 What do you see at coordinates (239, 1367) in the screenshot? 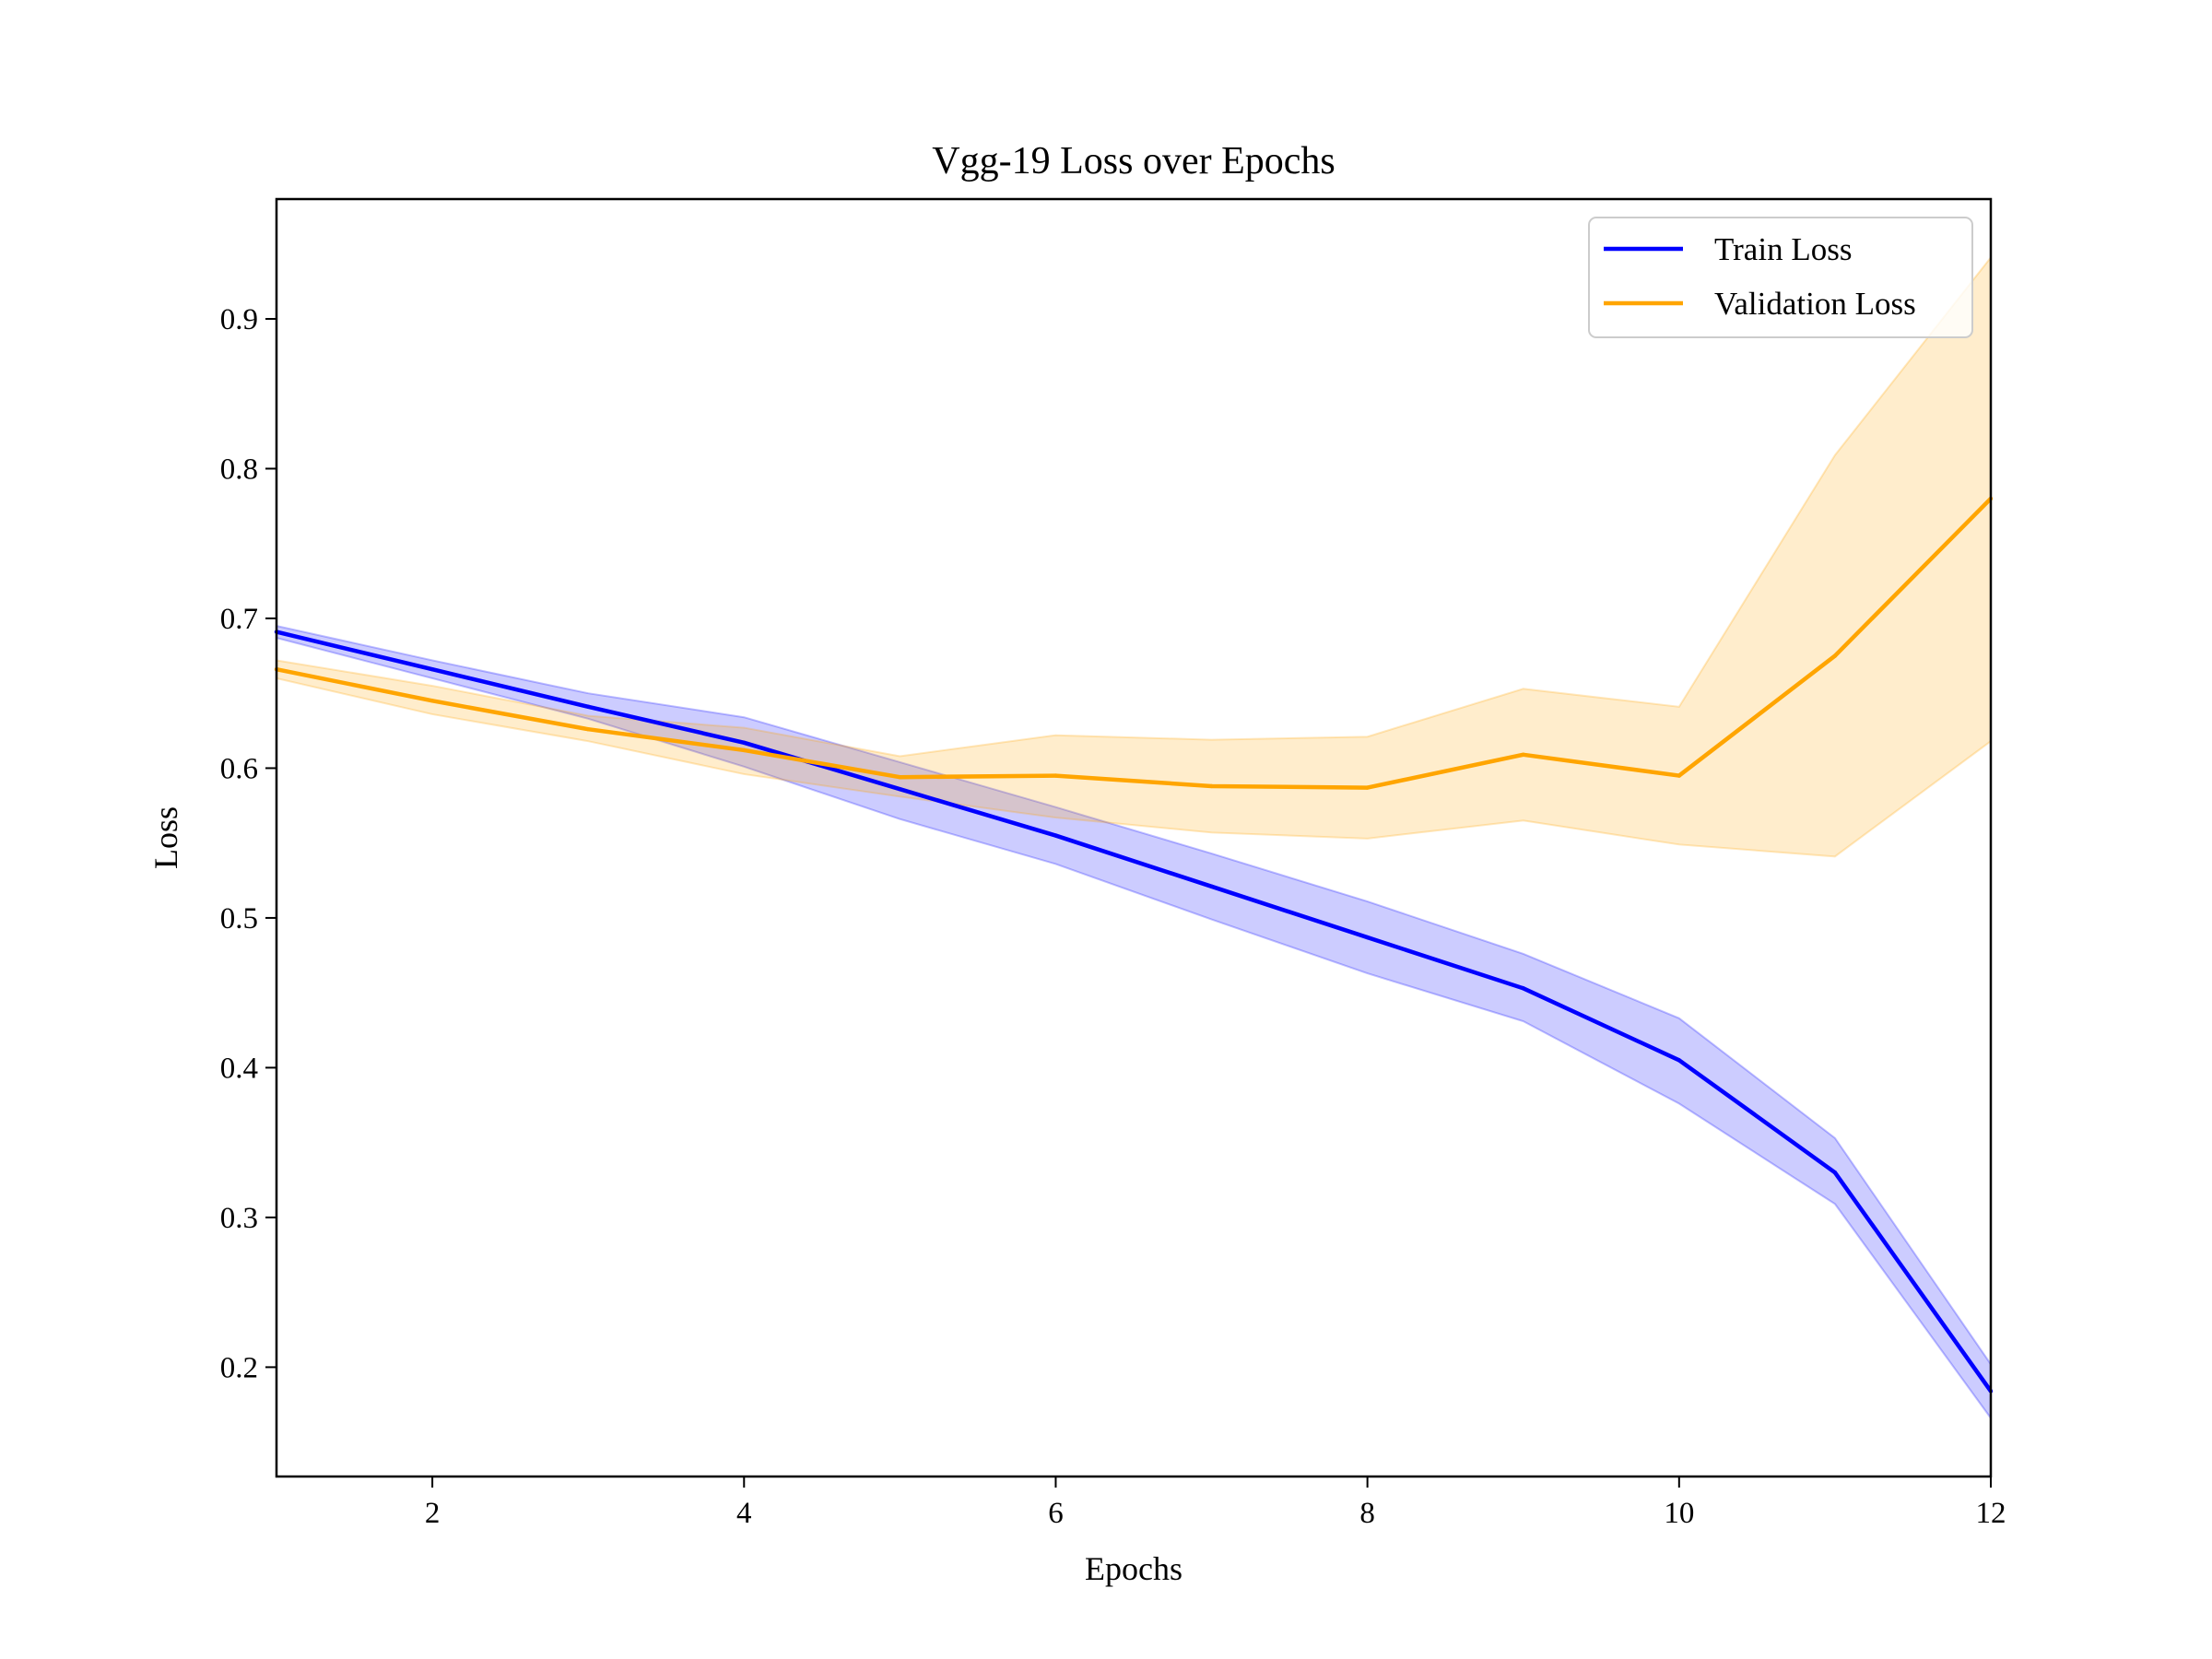
I see `y-tick-label-0.2: 0.2` at bounding box center [239, 1367].